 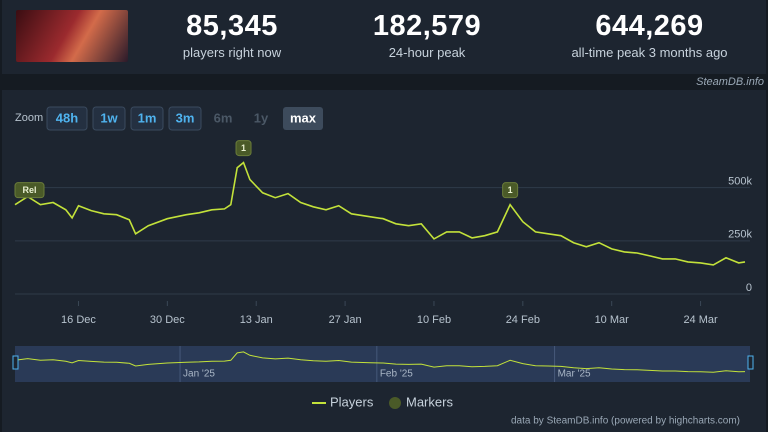 I want to click on x-tick-label: 30 Dec, so click(x=167, y=320).